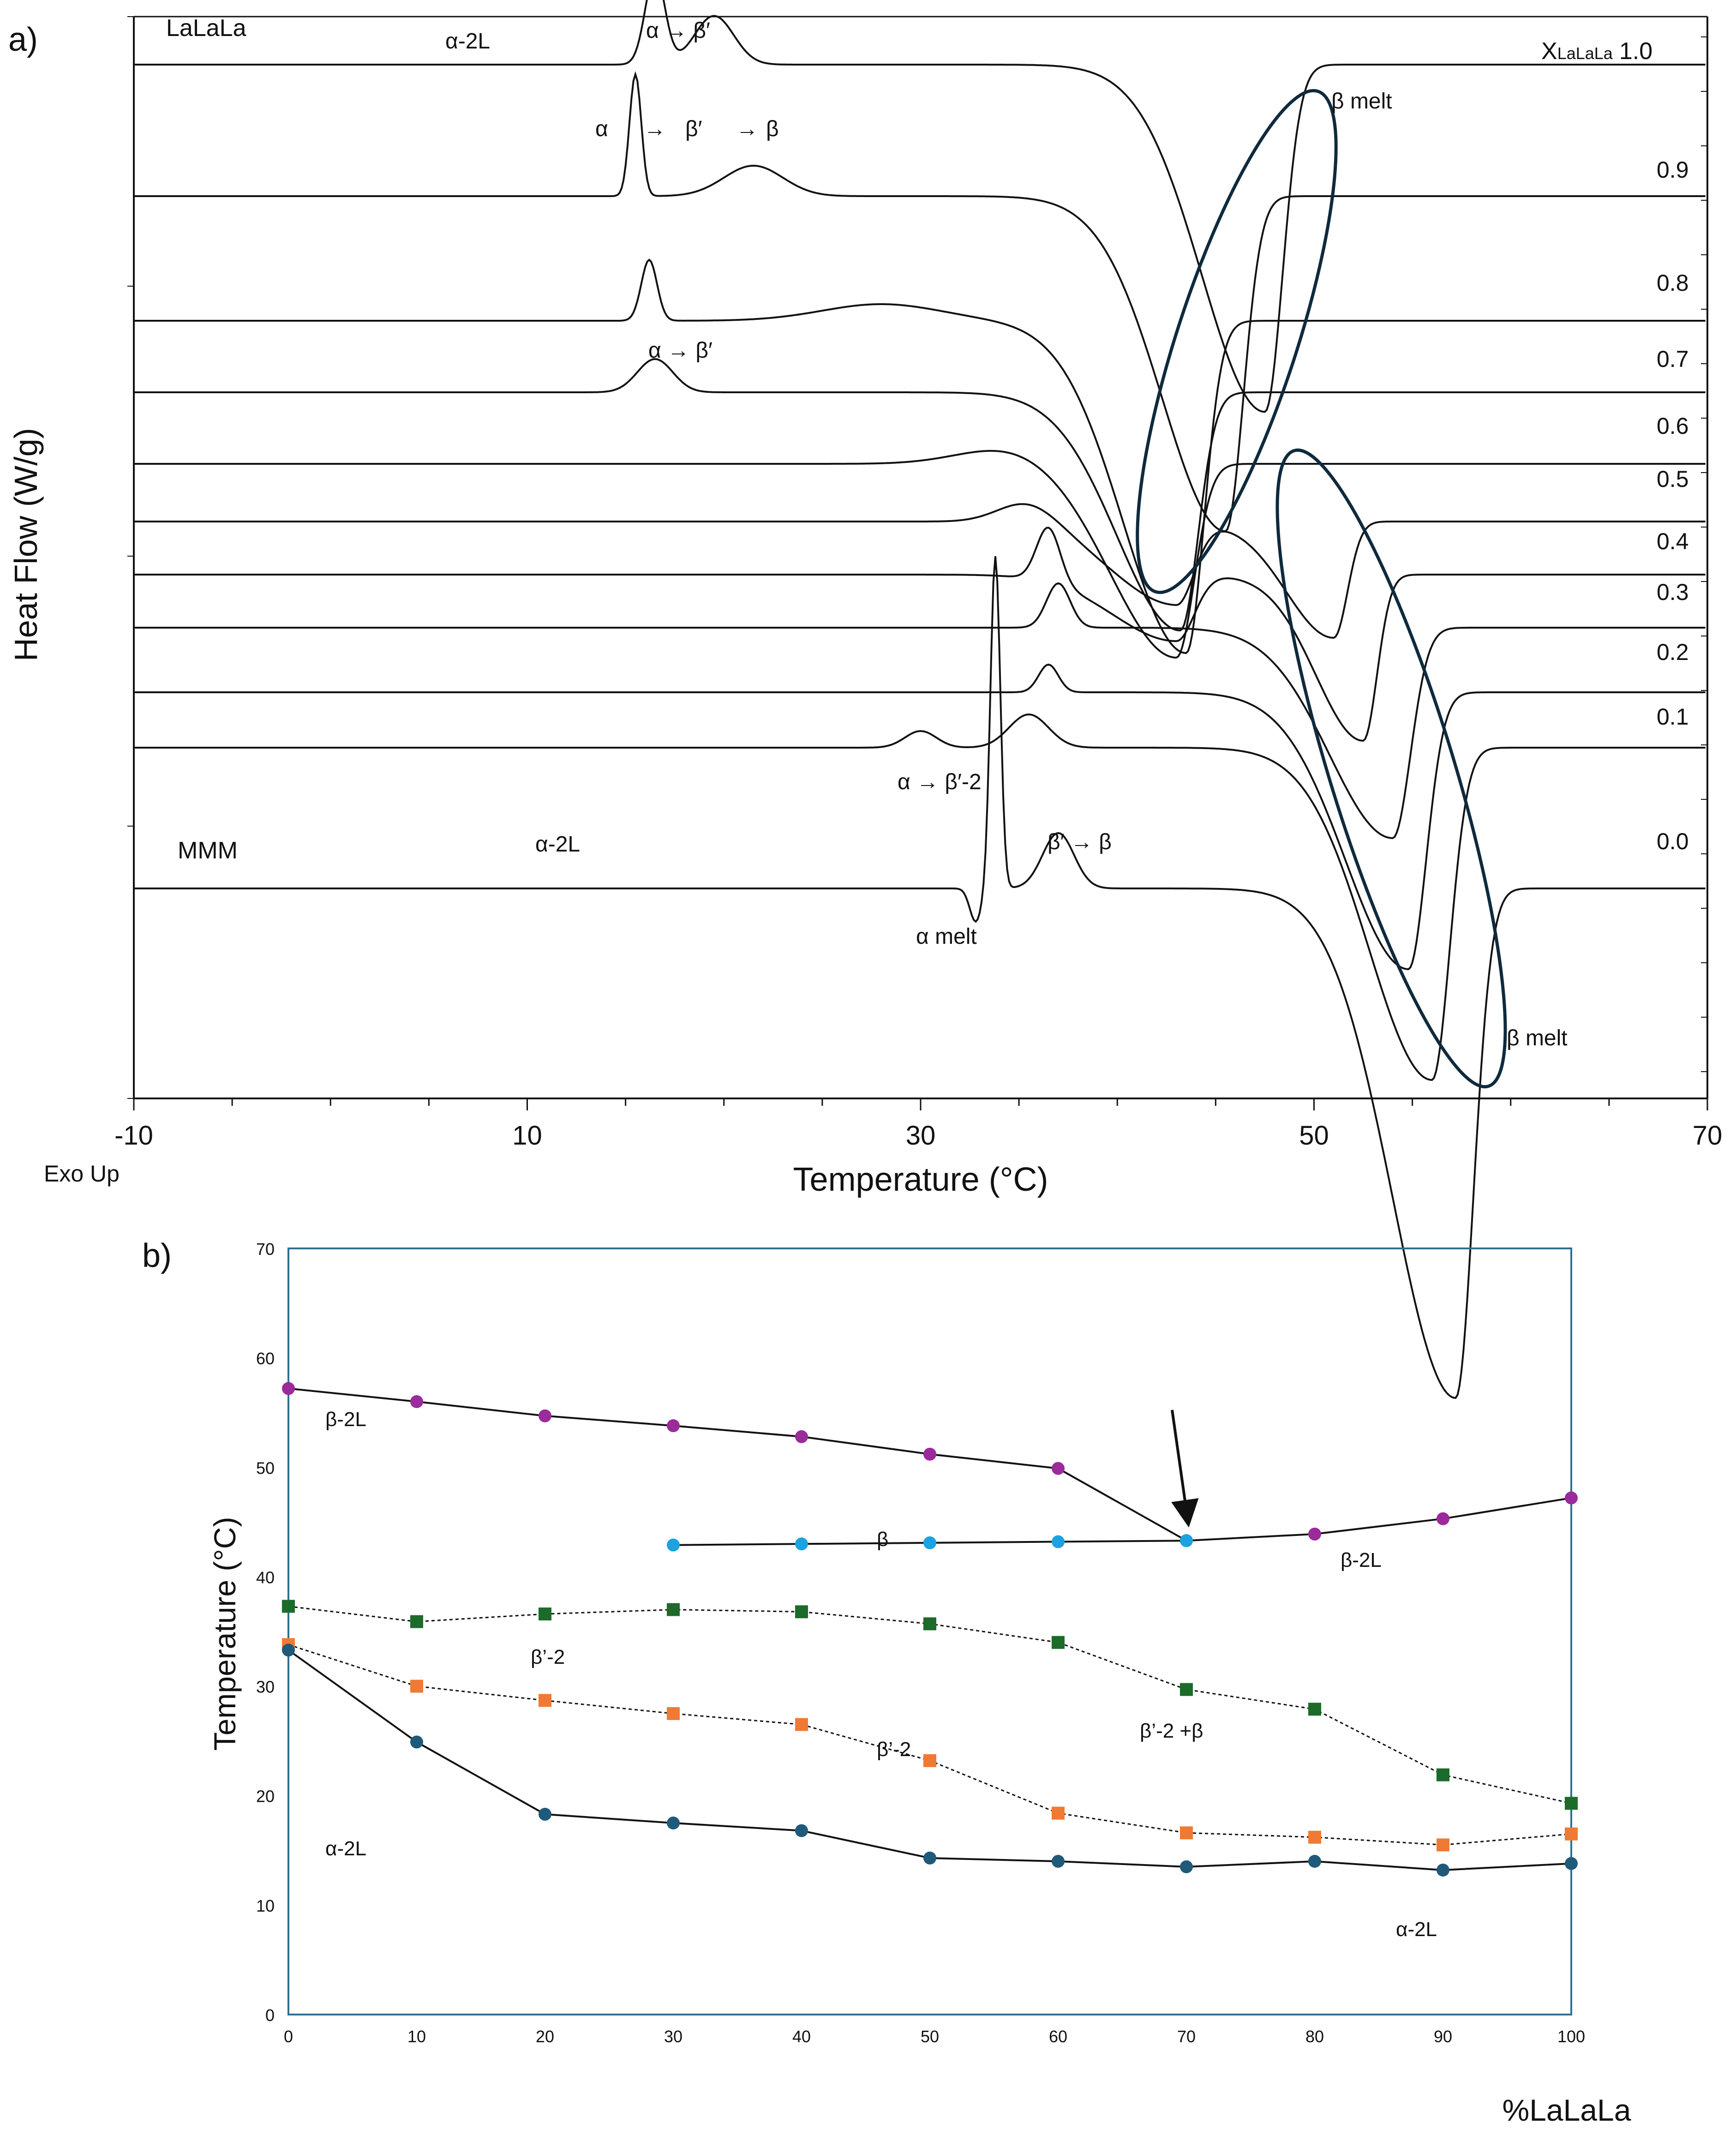 This screenshot has width=1736, height=2135. What do you see at coordinates (1708, 1136) in the screenshot?
I see `x-tick-label: 70` at bounding box center [1708, 1136].